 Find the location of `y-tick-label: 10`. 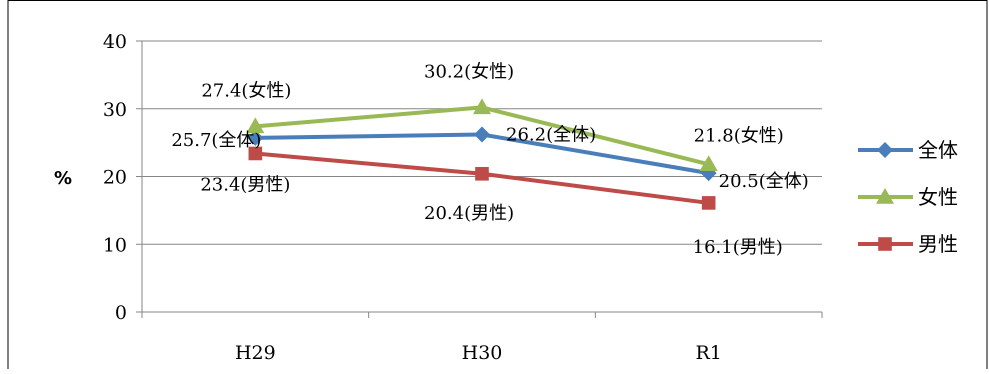

y-tick-label: 10 is located at coordinates (115, 245).